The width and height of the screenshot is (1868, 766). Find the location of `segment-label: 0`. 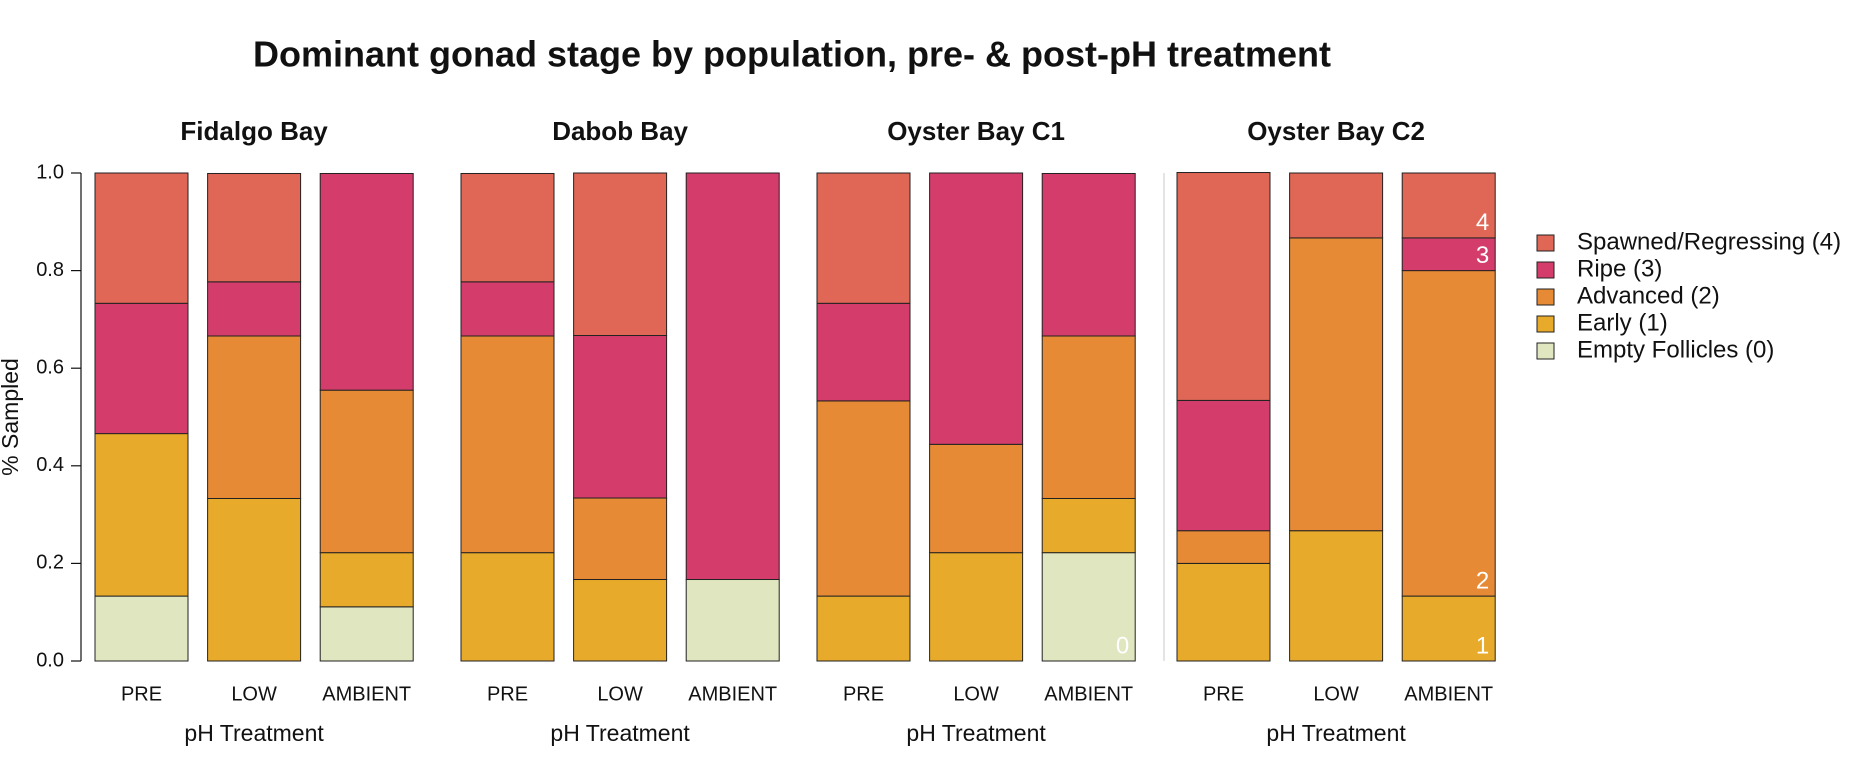

segment-label: 0 is located at coordinates (1122, 645).